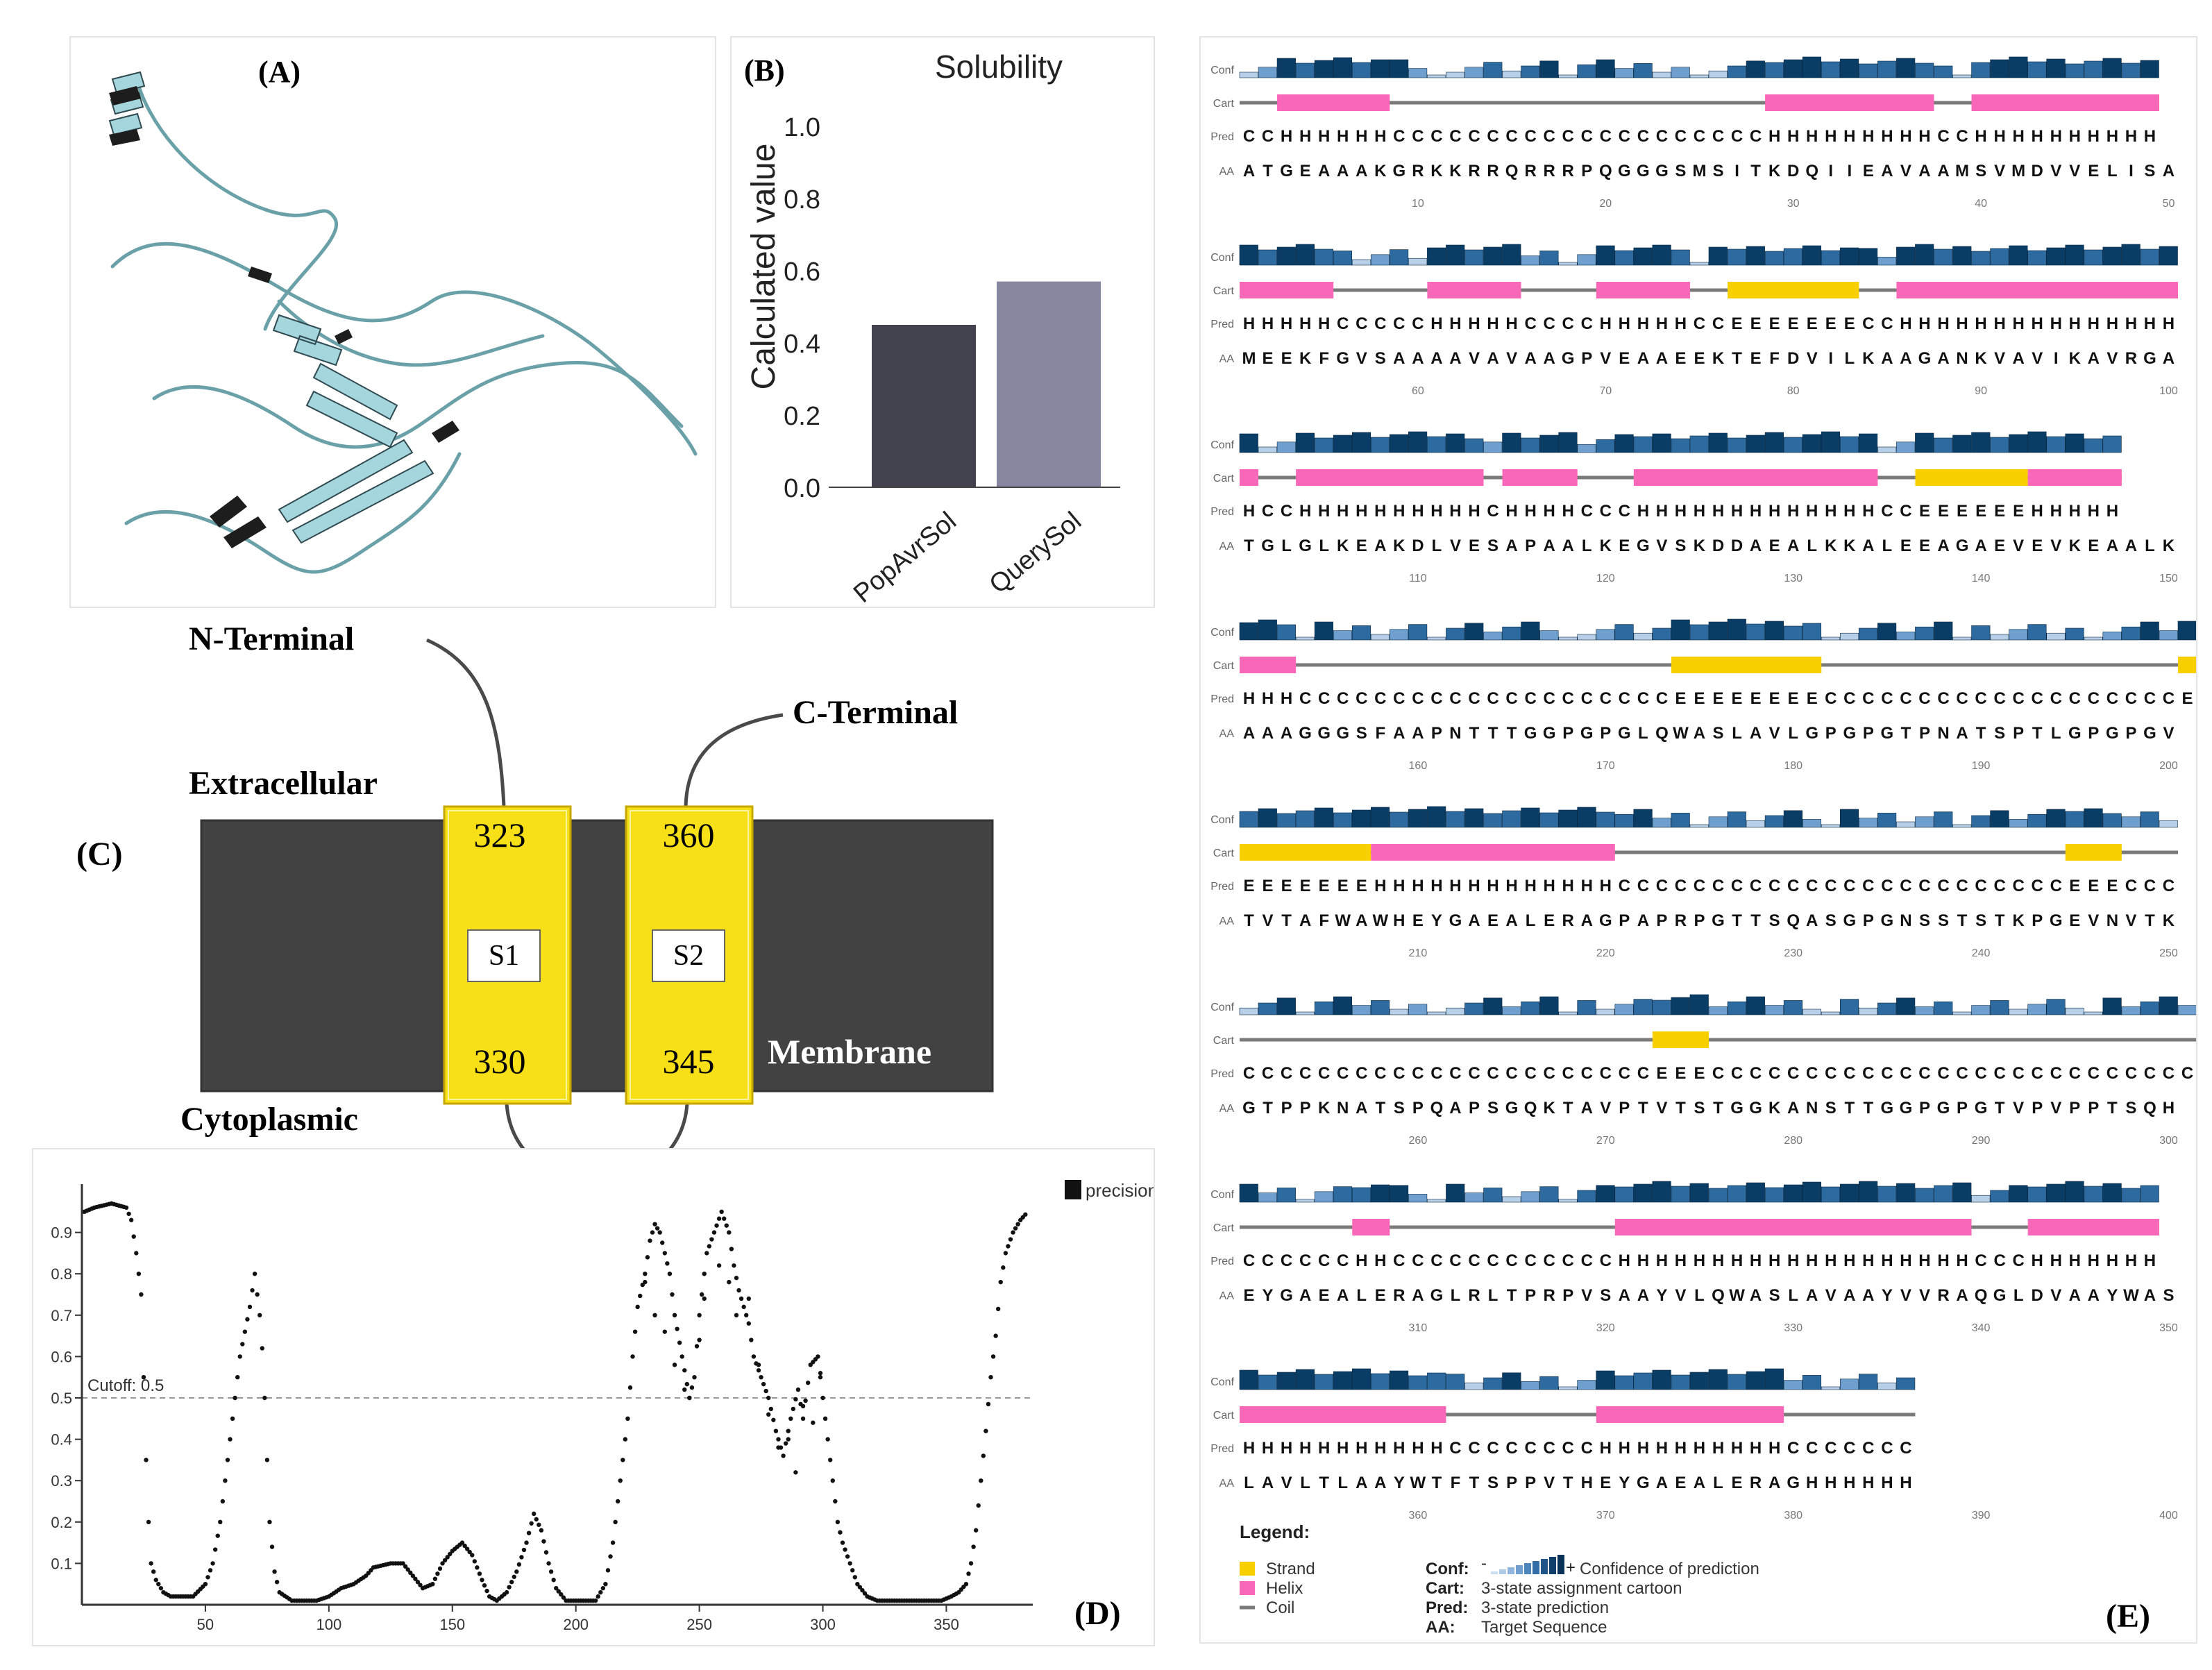  I want to click on aa-char: G, so click(1399, 171).